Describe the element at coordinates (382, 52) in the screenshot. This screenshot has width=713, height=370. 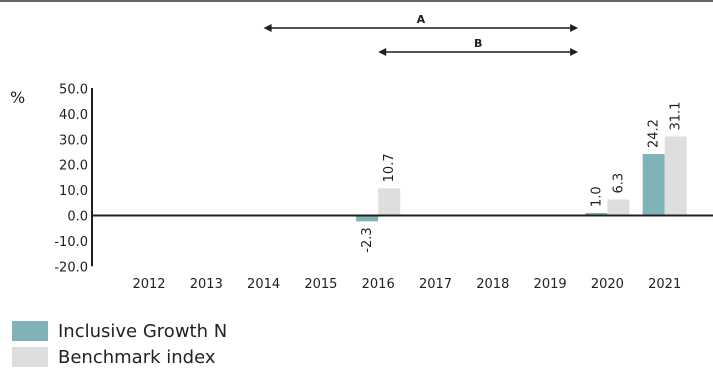
I see `annotation-arrow-left-B` at that location.